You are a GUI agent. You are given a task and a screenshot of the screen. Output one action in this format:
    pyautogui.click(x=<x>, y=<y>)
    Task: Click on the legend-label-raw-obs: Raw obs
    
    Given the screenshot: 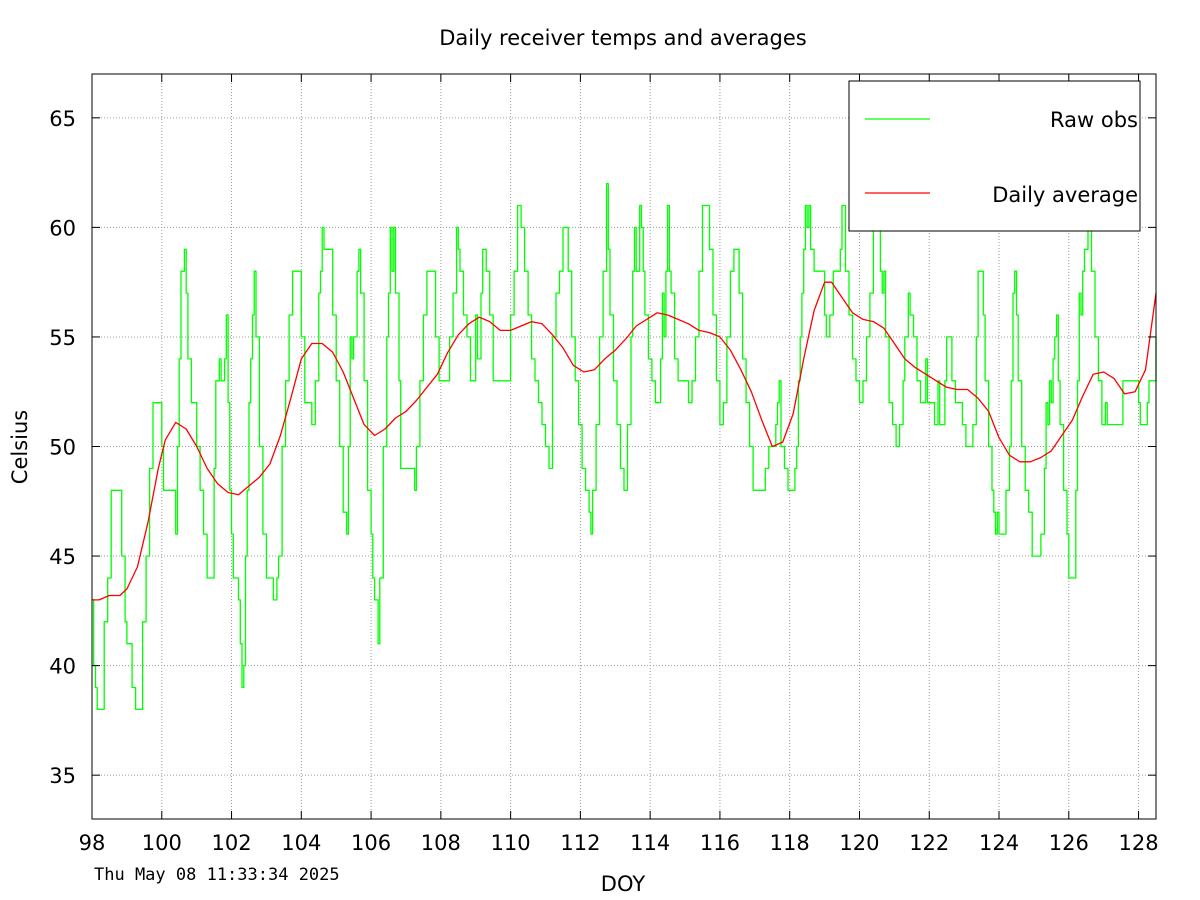 What is the action you would take?
    pyautogui.click(x=1094, y=120)
    